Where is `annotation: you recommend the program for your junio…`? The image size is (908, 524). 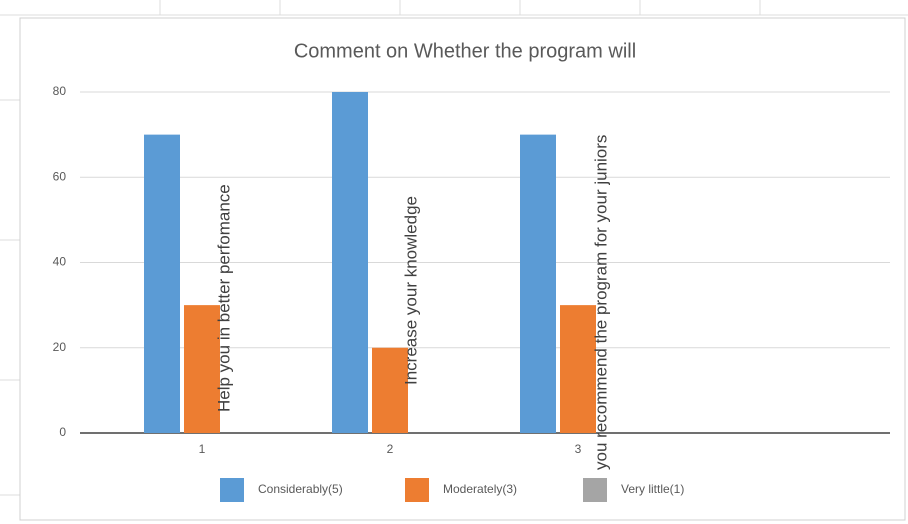 annotation: you recommend the program for your junio… is located at coordinates (600, 302).